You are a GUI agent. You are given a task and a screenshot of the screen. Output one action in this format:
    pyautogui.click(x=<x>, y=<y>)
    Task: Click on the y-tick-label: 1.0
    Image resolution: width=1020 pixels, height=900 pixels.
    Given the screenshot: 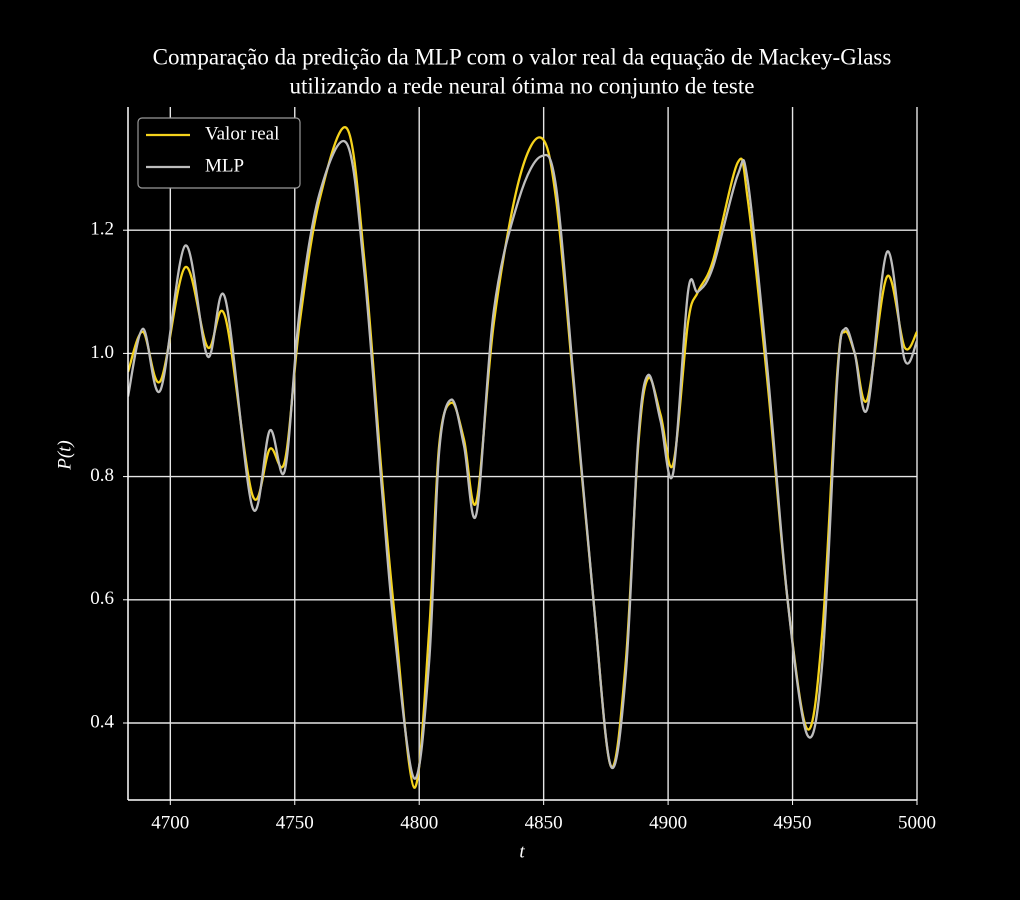 What is the action you would take?
    pyautogui.click(x=102, y=352)
    